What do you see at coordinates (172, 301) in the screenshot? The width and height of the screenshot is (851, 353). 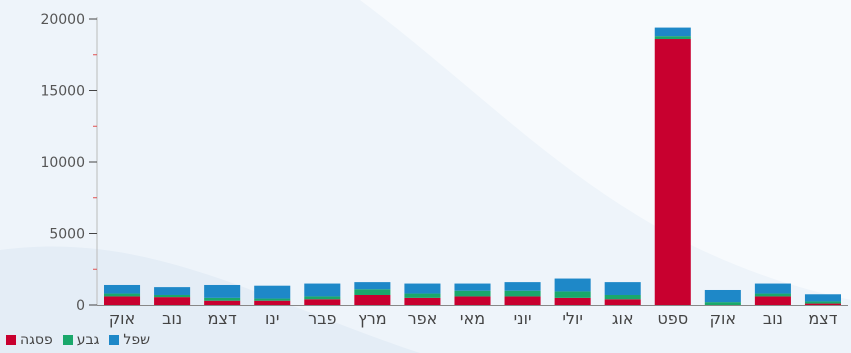 I see `bar-segment: פסגה: 550` at bounding box center [172, 301].